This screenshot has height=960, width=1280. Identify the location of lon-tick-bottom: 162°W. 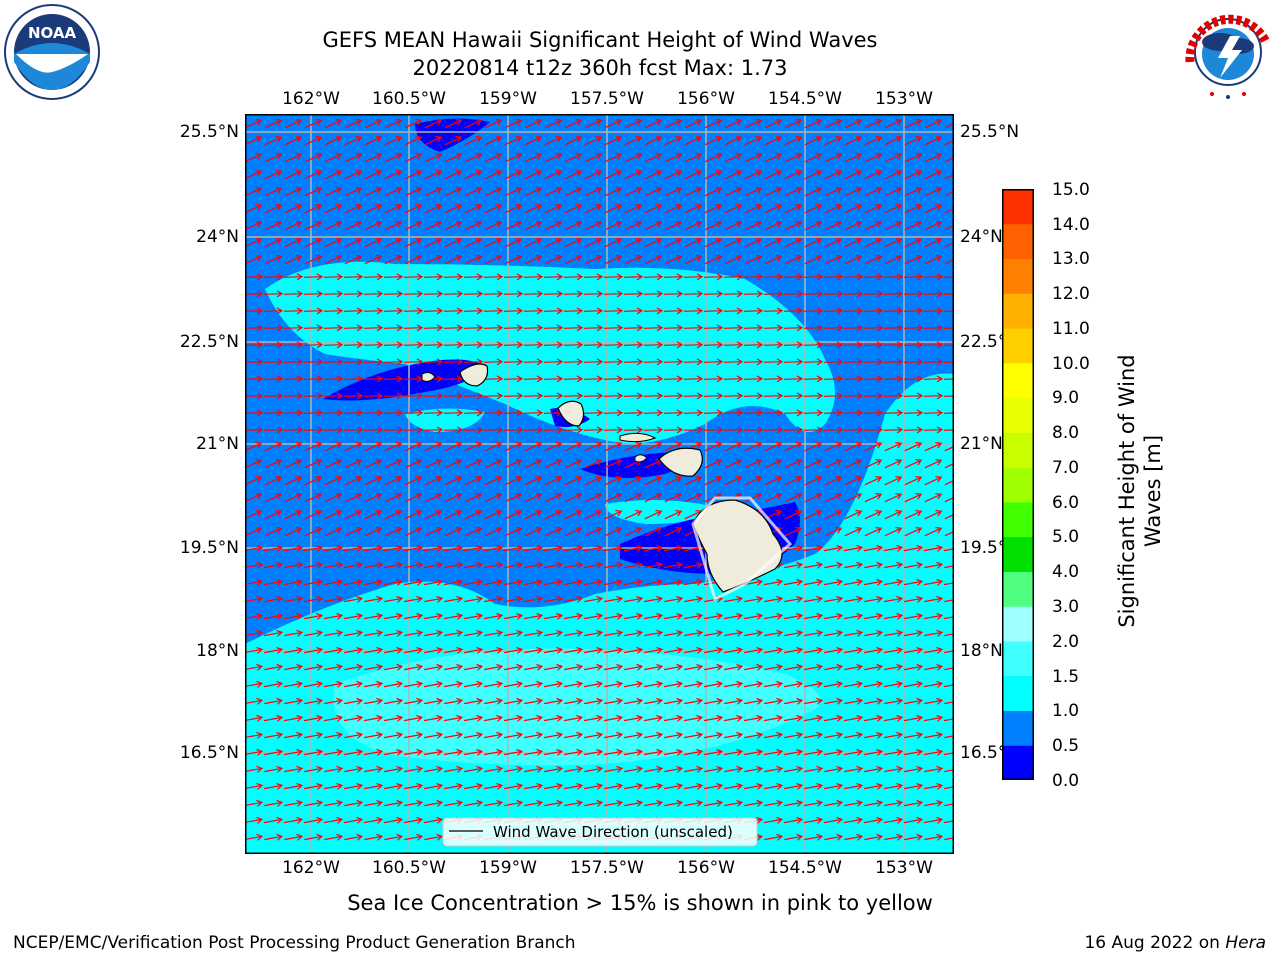
(311, 868).